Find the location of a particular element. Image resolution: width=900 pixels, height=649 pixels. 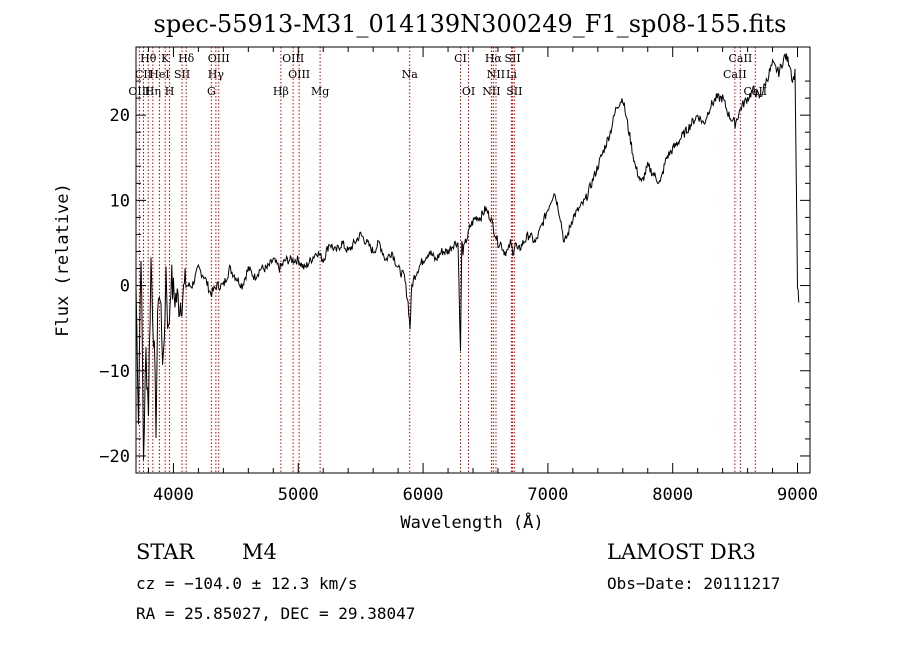

survey-name: LAMOST DR3 is located at coordinates (681, 552).